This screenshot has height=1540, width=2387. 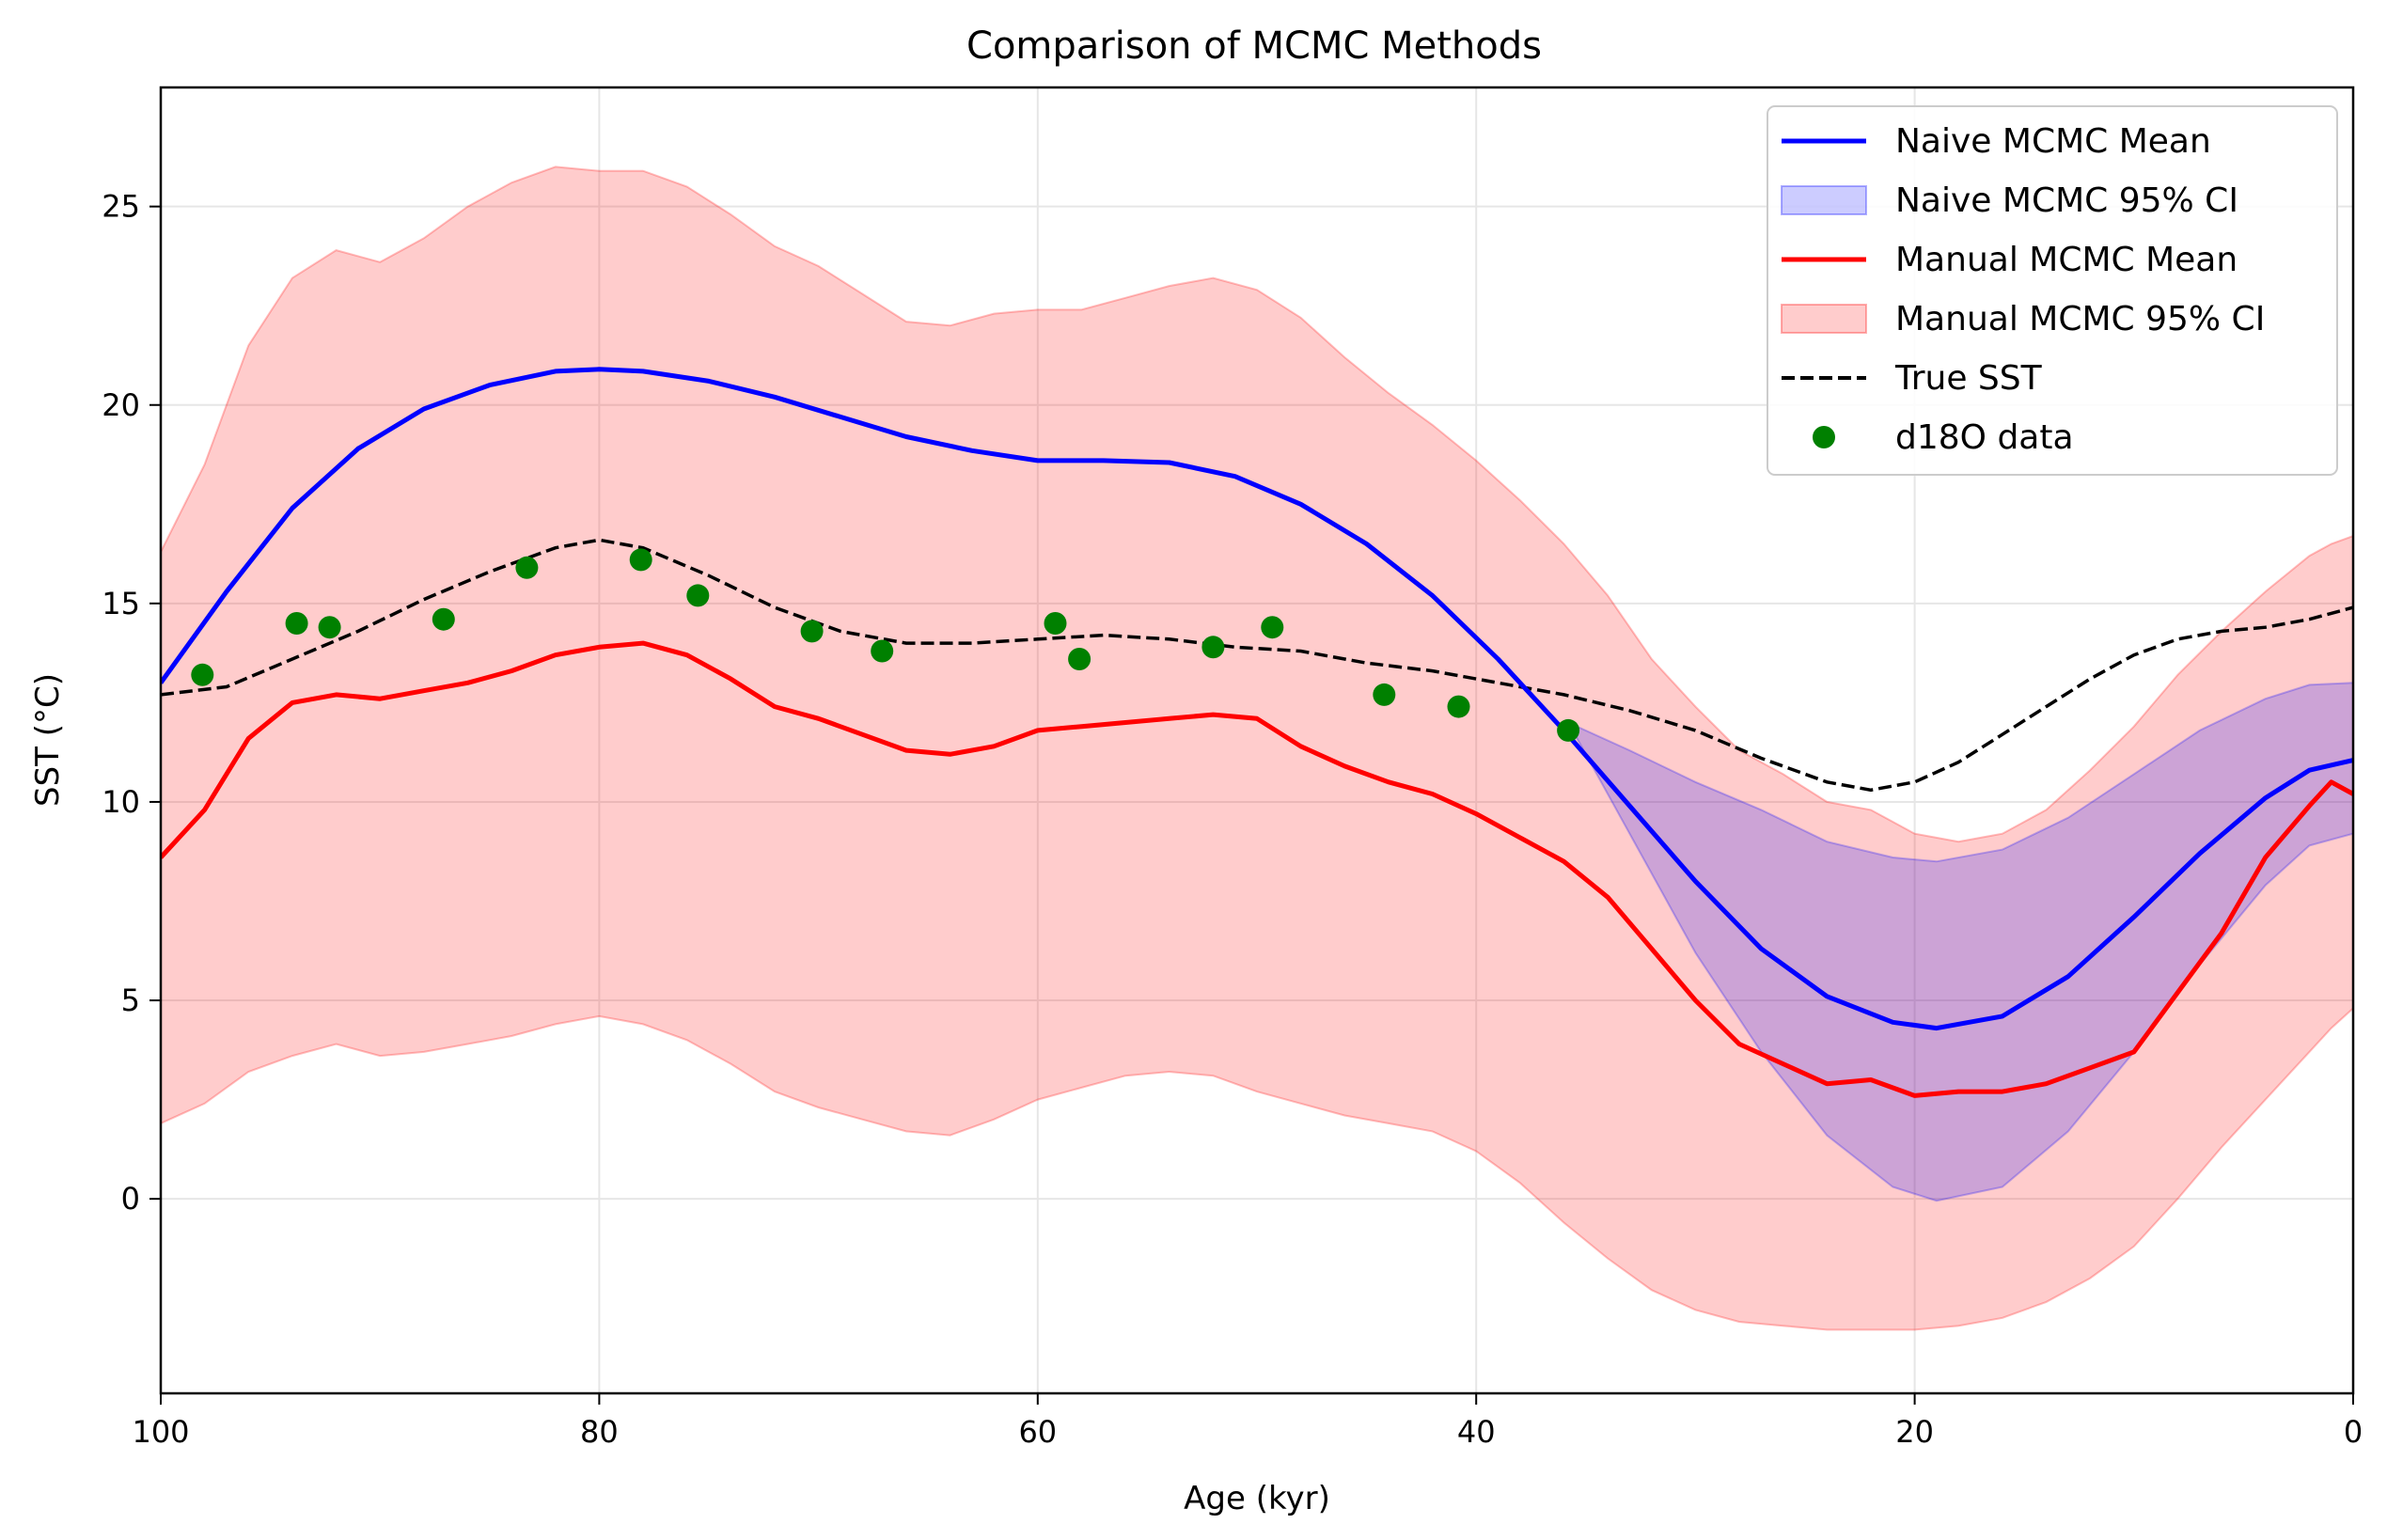 I want to click on legend-swatch-marker, so click(x=1824, y=437).